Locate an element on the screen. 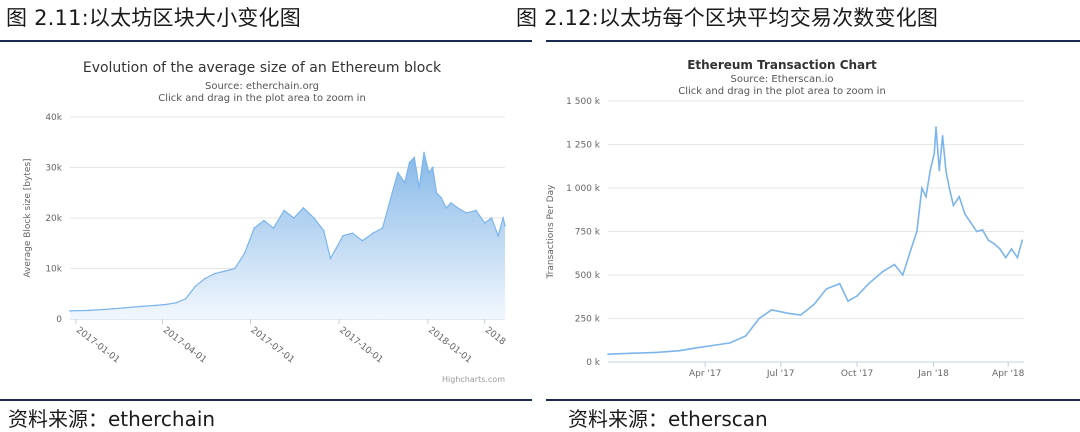 The image size is (1080, 432). x-tick-label: 2017-01-01 is located at coordinates (97, 345).